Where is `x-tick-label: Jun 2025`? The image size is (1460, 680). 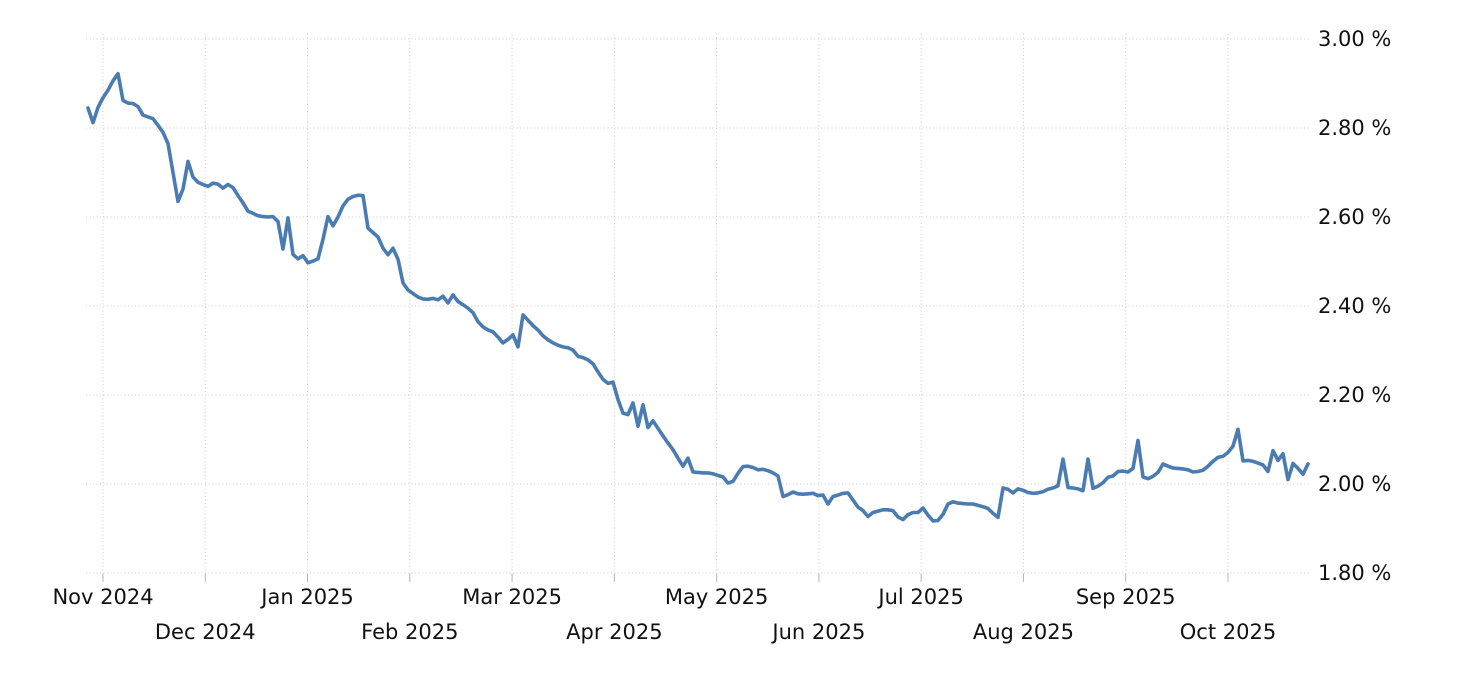 x-tick-label: Jun 2025 is located at coordinates (819, 632).